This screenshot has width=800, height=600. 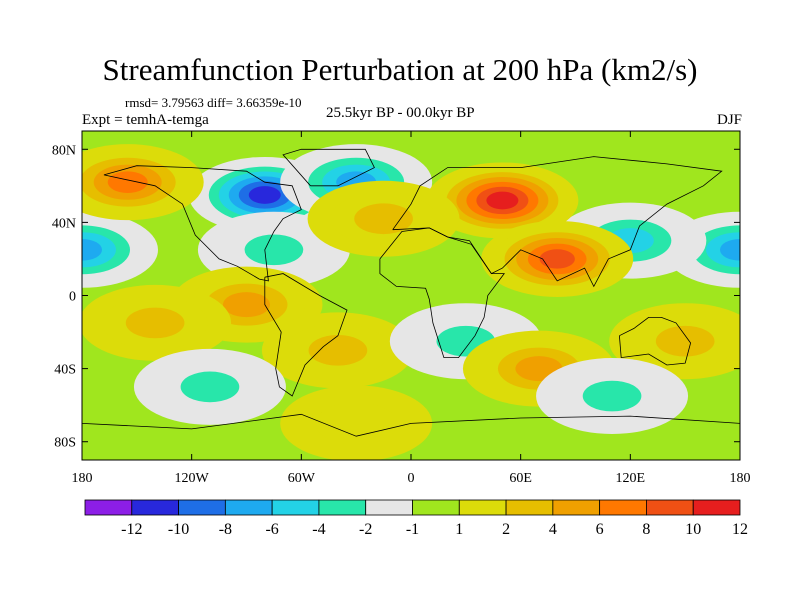 I want to click on x-tick-label: 60W, so click(x=302, y=478).